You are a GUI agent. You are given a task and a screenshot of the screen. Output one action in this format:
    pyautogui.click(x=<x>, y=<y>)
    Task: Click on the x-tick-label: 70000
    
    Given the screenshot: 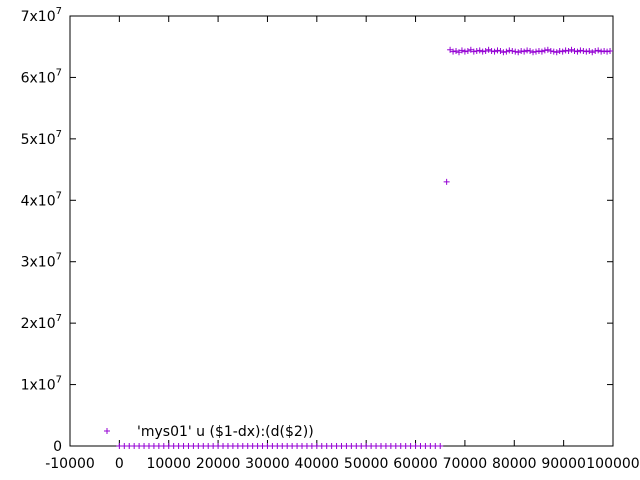 What is the action you would take?
    pyautogui.click(x=465, y=464)
    